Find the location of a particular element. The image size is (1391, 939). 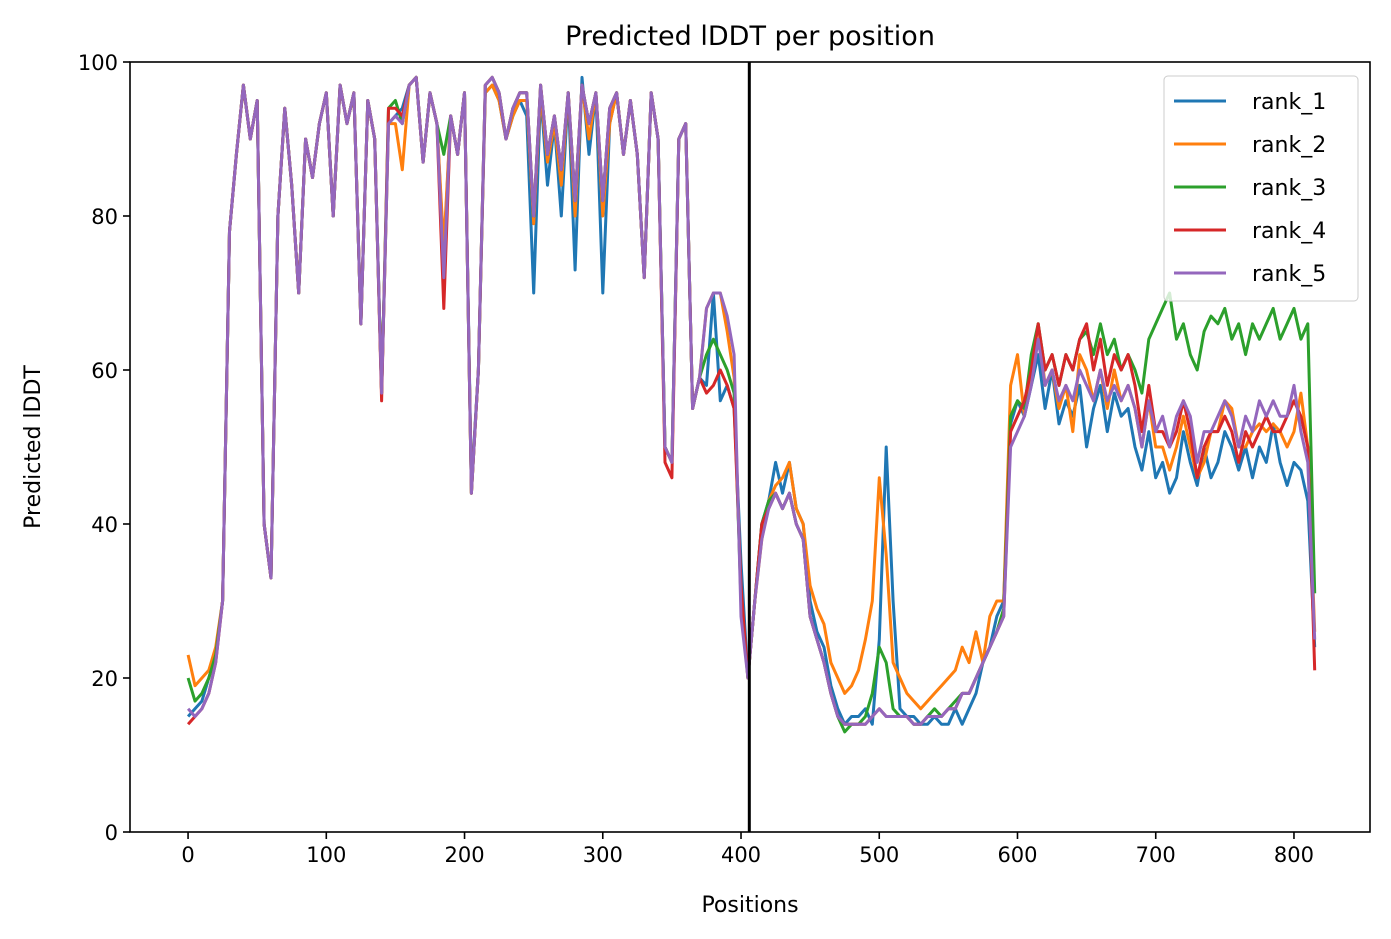

x-tick-label: 600 is located at coordinates (1017, 855).